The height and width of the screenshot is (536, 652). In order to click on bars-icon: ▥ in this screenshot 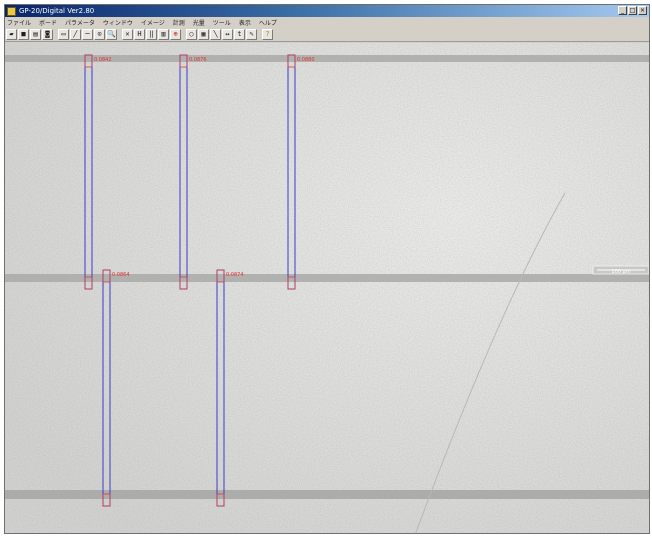, I will do `click(163, 34)`.